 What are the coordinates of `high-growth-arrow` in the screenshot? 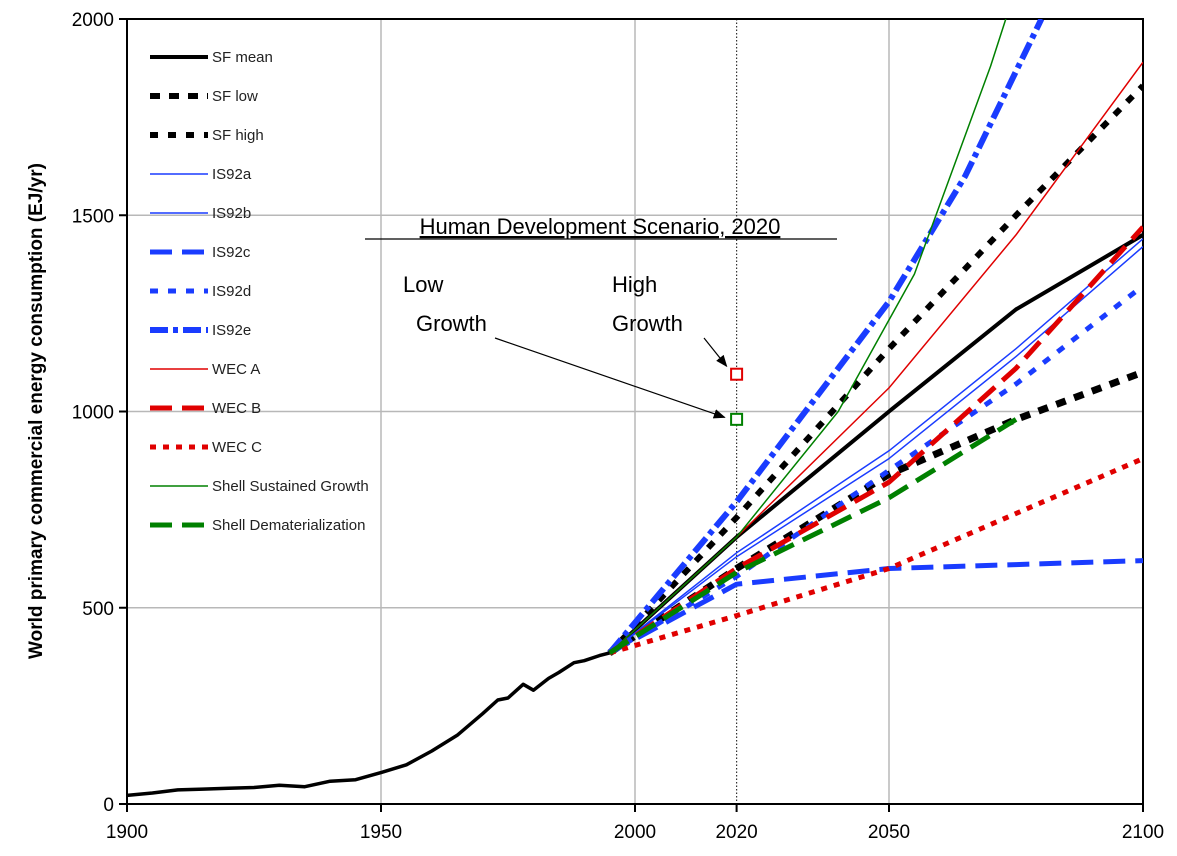 It's located at (715, 352).